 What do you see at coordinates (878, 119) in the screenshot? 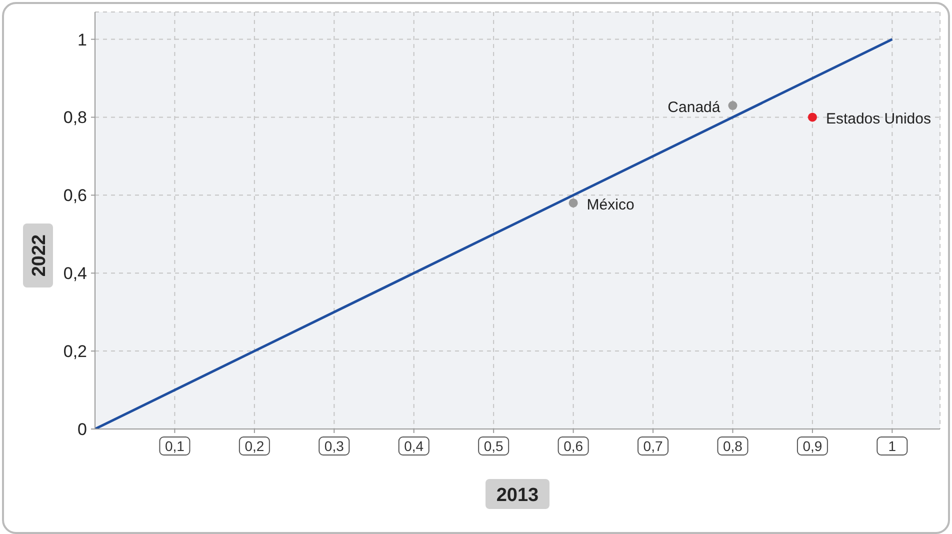
I see `series-label: Estados Unidos` at bounding box center [878, 119].